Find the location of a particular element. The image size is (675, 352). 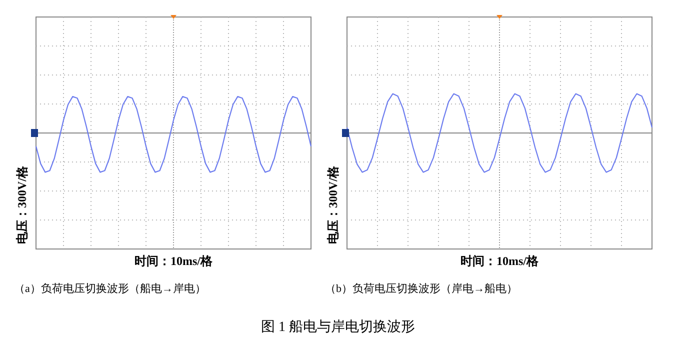

text: （b）负荷电压切换波形（岸电→船电） is located at coordinates (421, 288).